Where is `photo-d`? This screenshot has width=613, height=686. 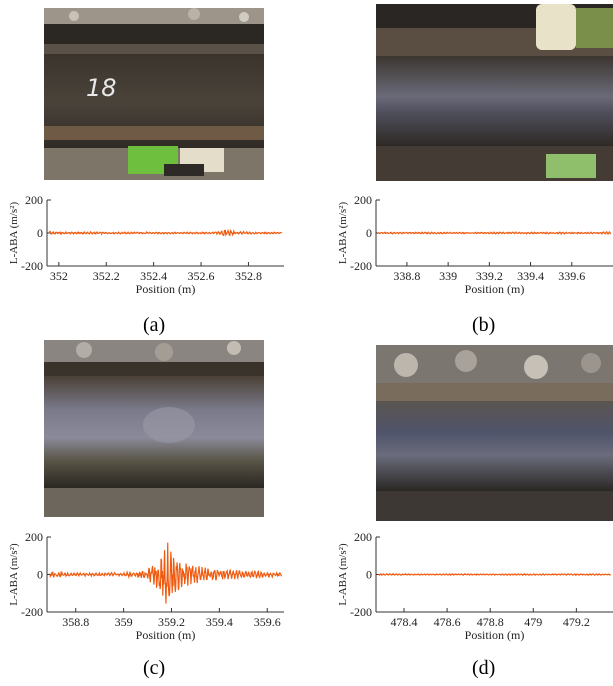
photo-d is located at coordinates (494, 433).